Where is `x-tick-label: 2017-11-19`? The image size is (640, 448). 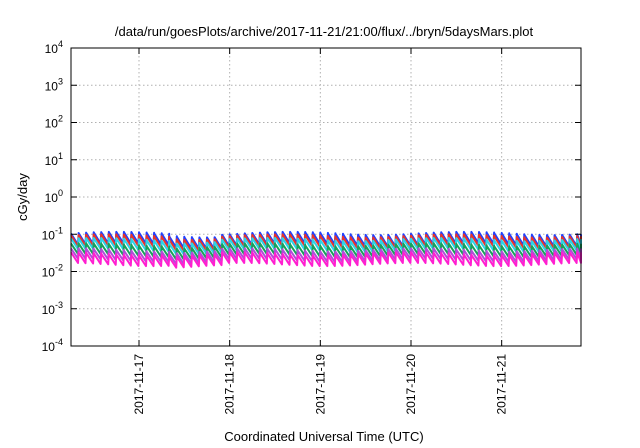
x-tick-label: 2017-11-19 is located at coordinates (320, 384).